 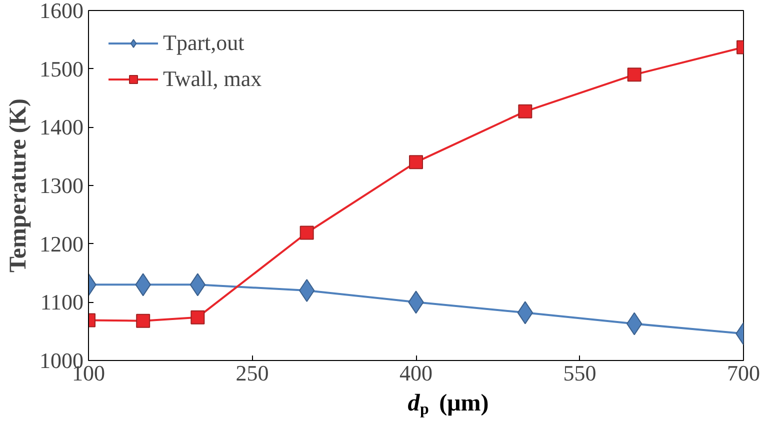 What do you see at coordinates (62, 69) in the screenshot?
I see `y-tick-label: 1500` at bounding box center [62, 69].